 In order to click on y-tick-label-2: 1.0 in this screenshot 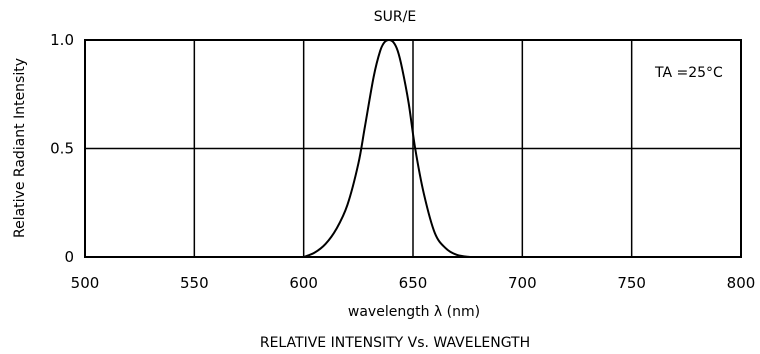, I will do `click(62, 40)`.